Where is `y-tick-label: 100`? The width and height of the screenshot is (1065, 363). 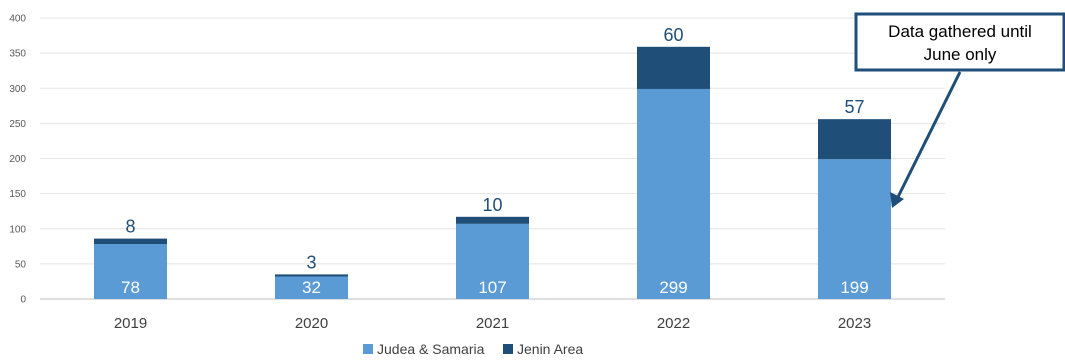 y-tick-label: 100 is located at coordinates (17, 229).